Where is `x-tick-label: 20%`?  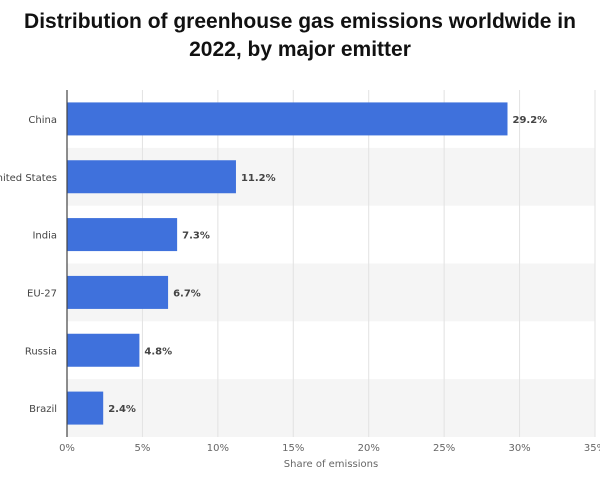 x-tick-label: 20% is located at coordinates (369, 448).